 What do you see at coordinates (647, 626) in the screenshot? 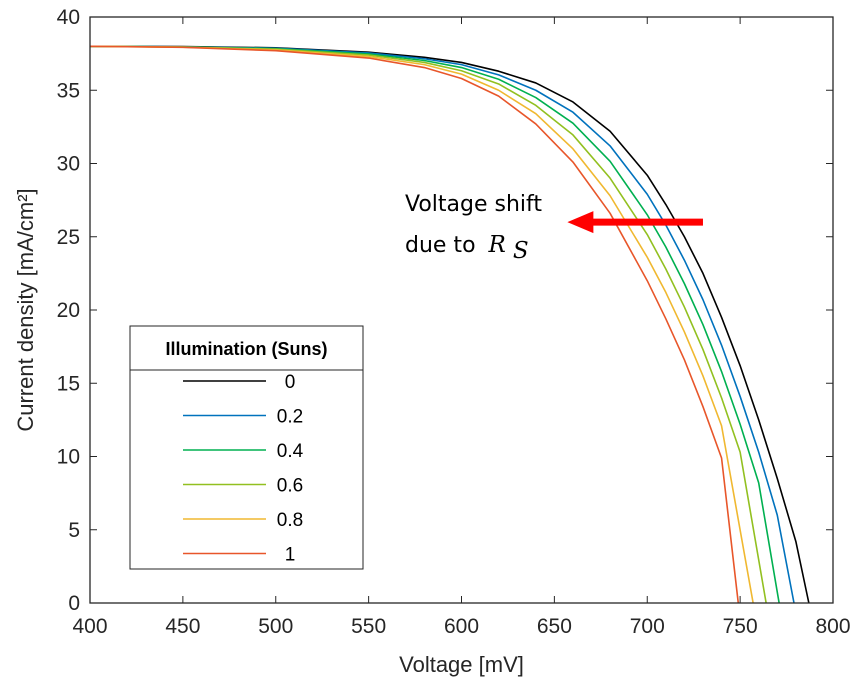
I see `x-tick-label: 700` at bounding box center [647, 626].